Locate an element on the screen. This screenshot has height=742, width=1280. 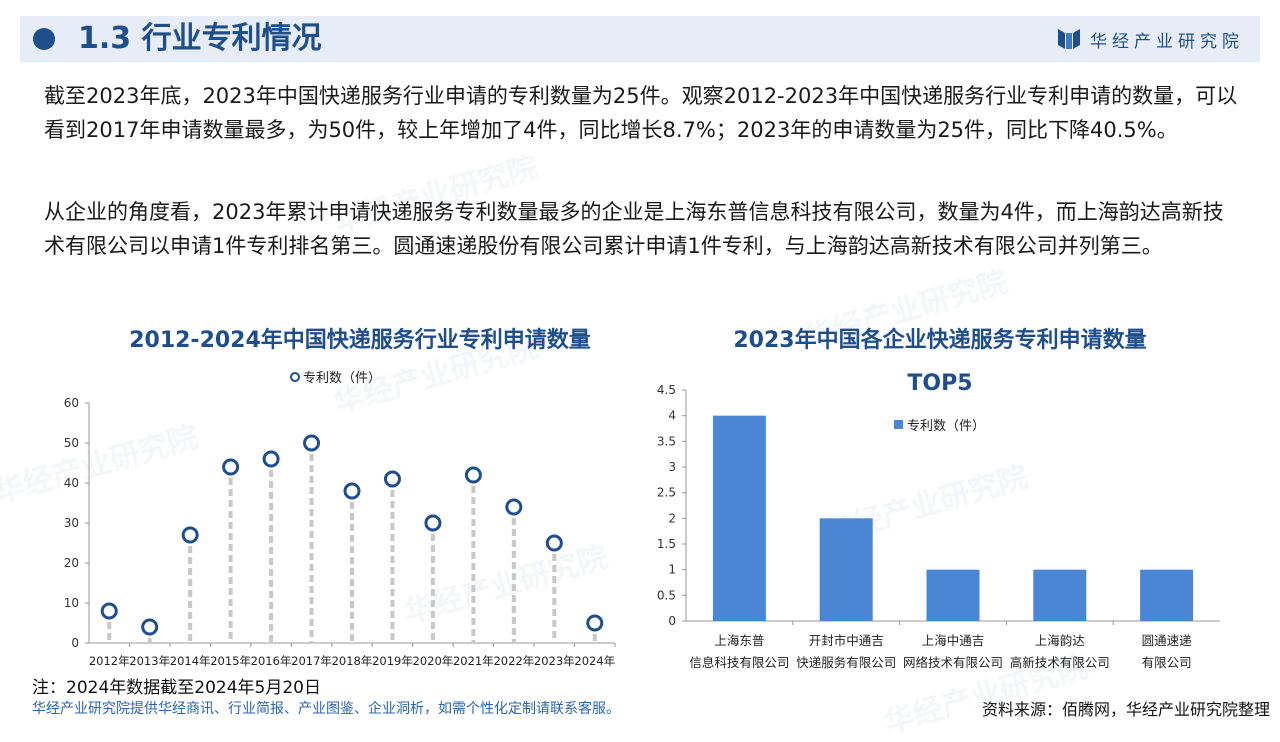
x-tick-label: 圆通速递 is located at coordinates (1167, 640).